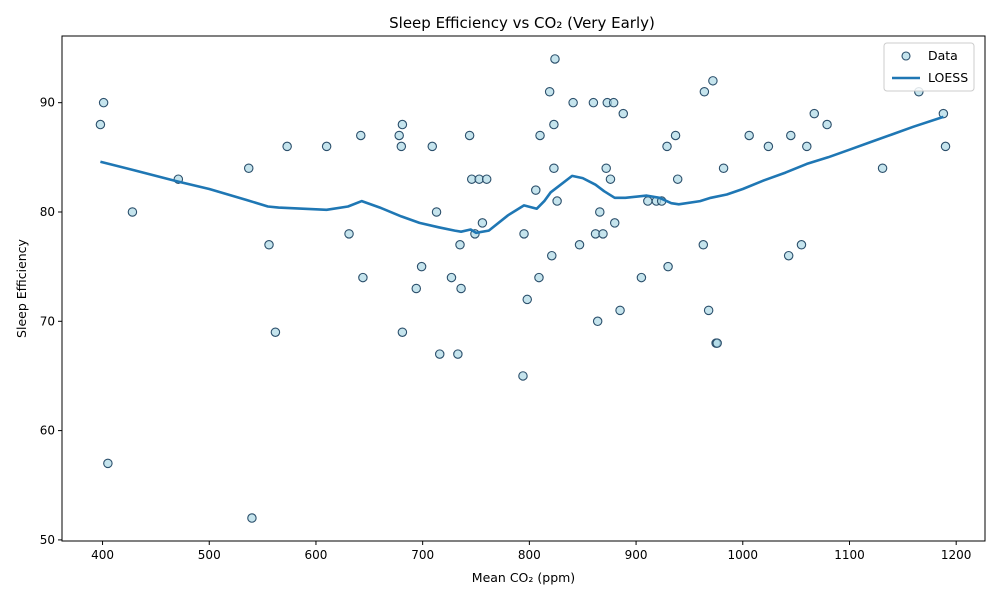  What do you see at coordinates (529, 555) in the screenshot?
I see `x-tick-label: 800` at bounding box center [529, 555].